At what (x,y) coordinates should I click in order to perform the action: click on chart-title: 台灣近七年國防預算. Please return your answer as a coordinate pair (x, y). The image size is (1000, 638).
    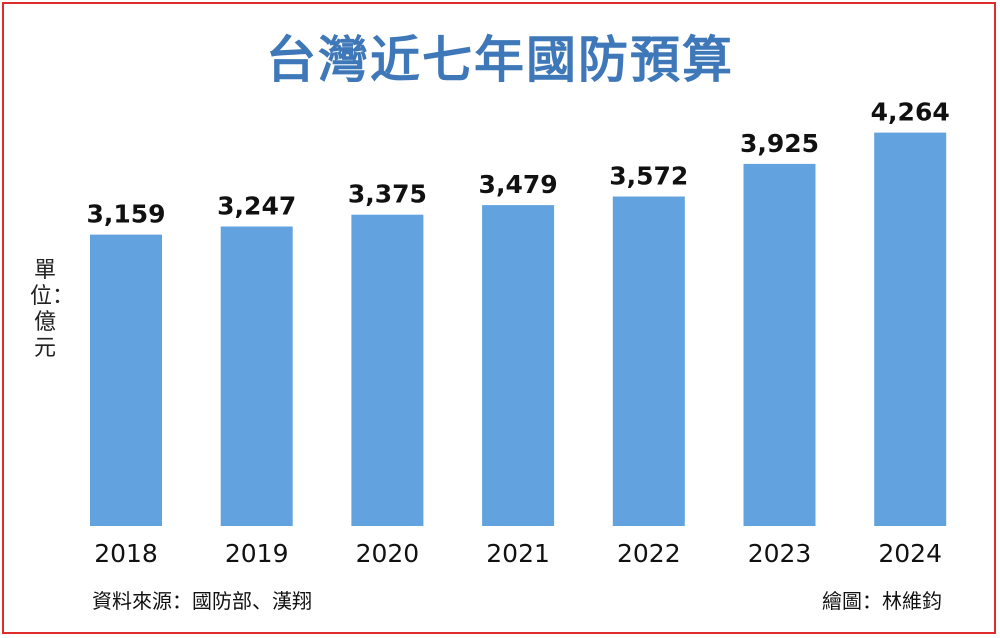
    Looking at the image, I should click on (500, 60).